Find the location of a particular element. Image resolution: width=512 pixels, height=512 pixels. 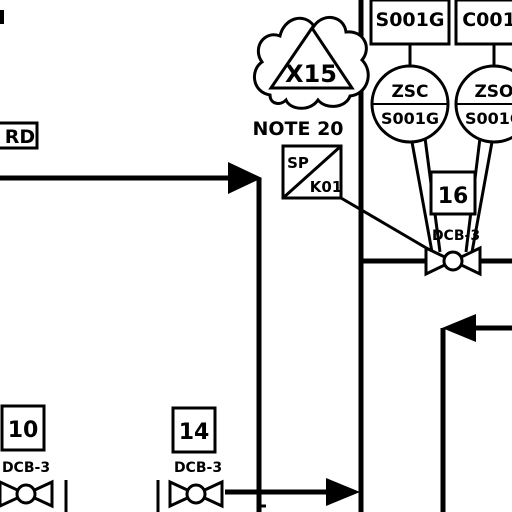

flow-arrow-right-bottom is located at coordinates (343, 492).